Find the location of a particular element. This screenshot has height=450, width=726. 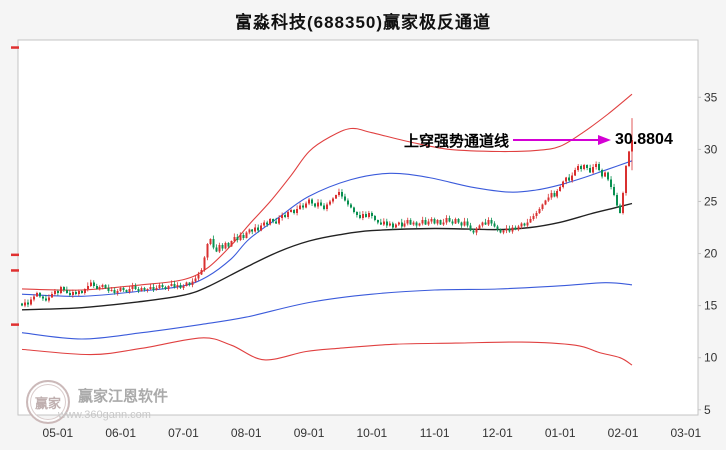

x-axis-label: 12-01 is located at coordinates (497, 433).